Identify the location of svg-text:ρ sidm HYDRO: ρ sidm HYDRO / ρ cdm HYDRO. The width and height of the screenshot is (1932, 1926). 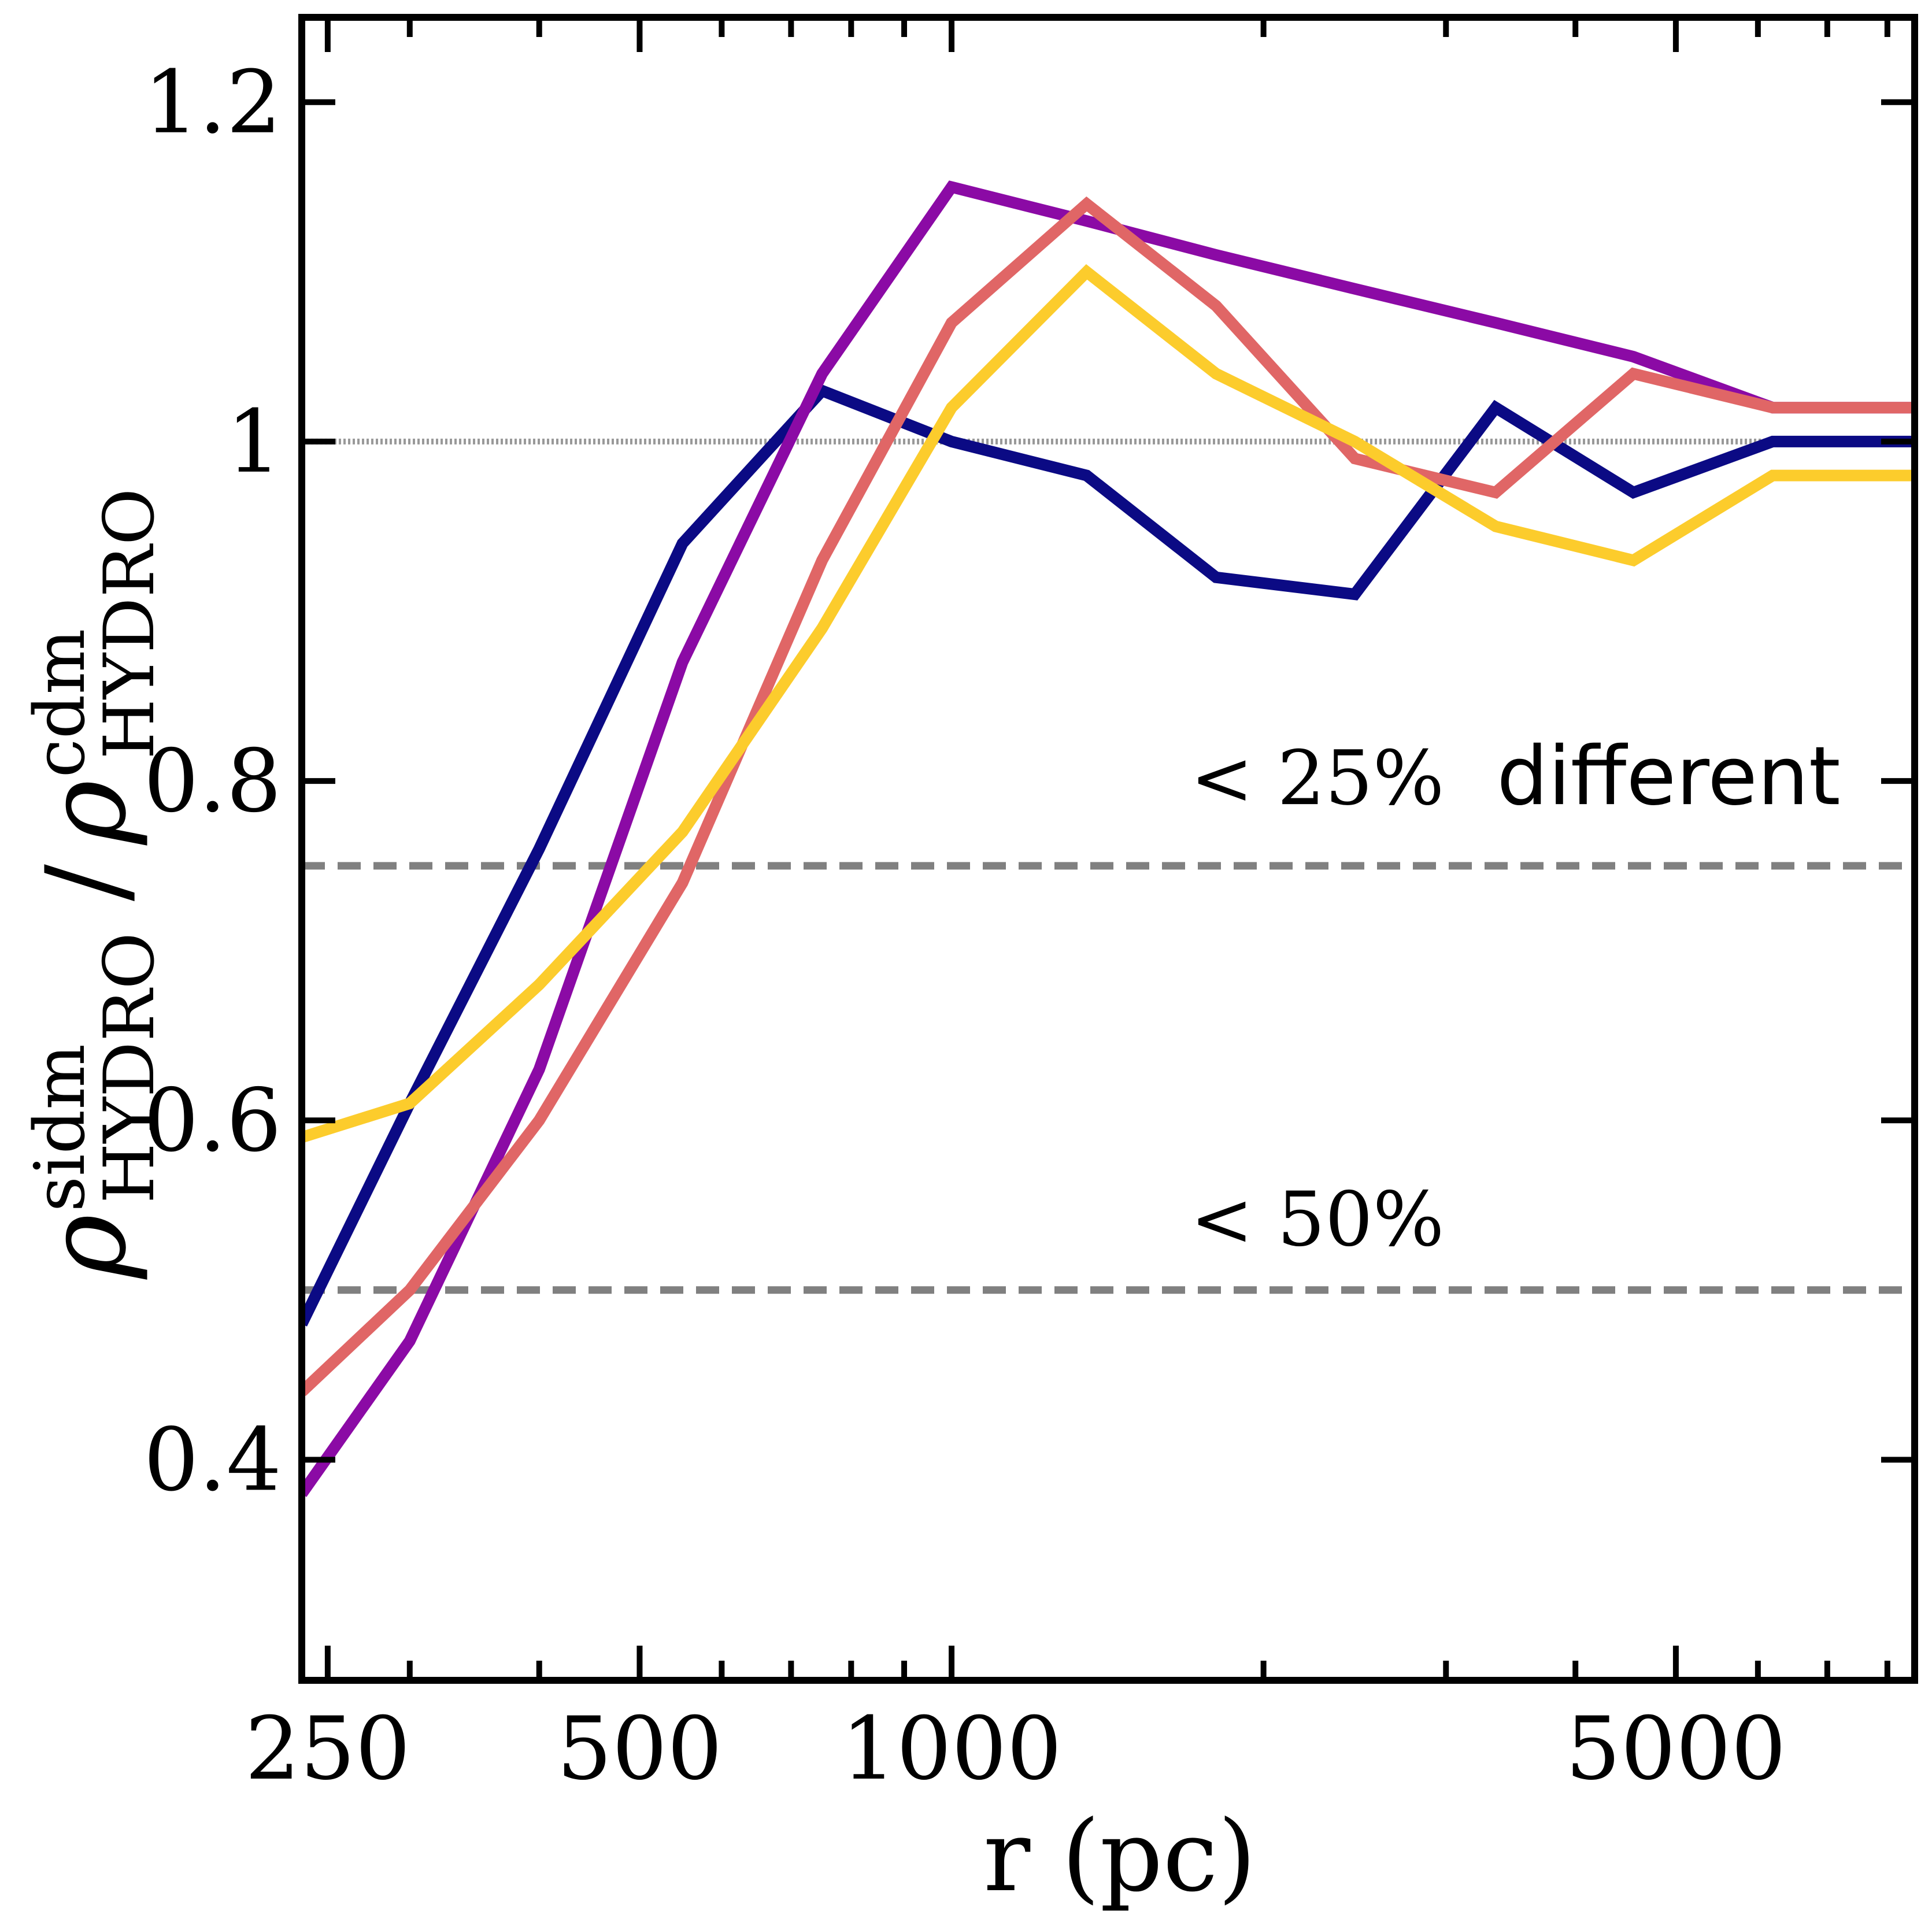
(95, 884).